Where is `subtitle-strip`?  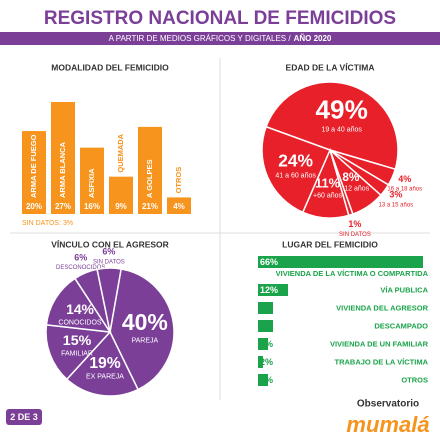
subtitle-strip is located at coordinates (220, 38).